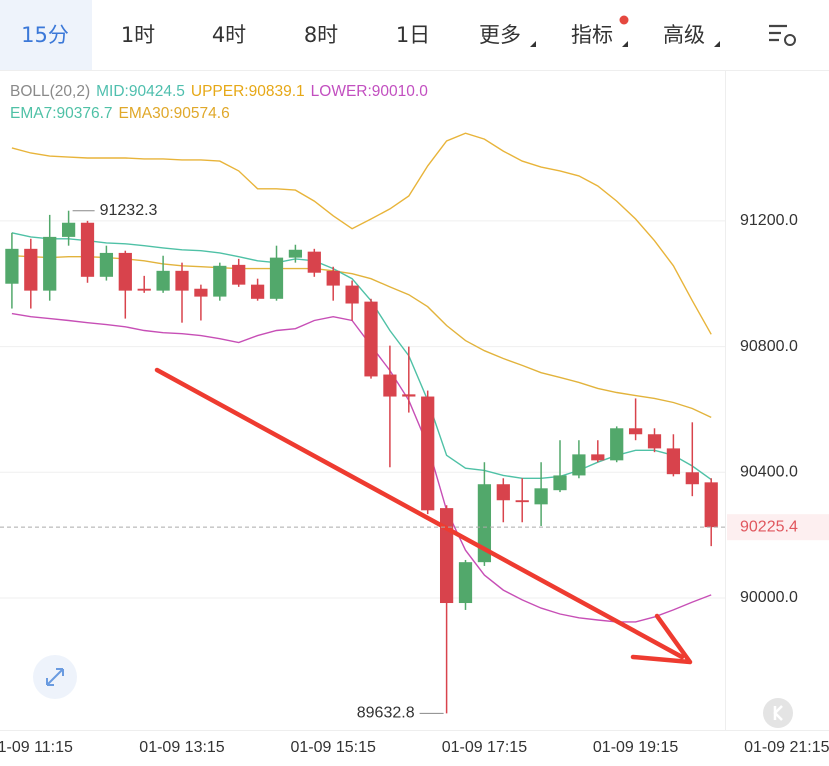  What do you see at coordinates (786, 747) in the screenshot?
I see `x-tick-label: 01-09 21:15` at bounding box center [786, 747].